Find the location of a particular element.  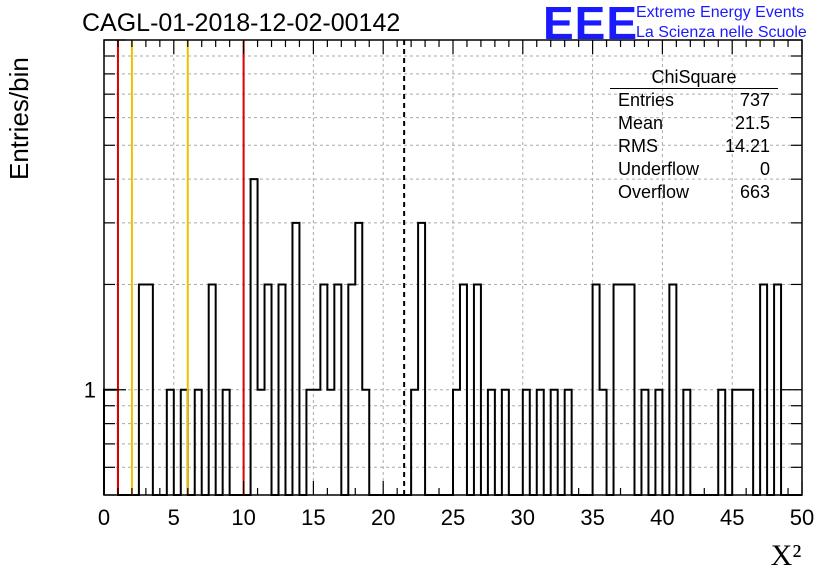

stats-value: 663 is located at coordinates (754, 192).